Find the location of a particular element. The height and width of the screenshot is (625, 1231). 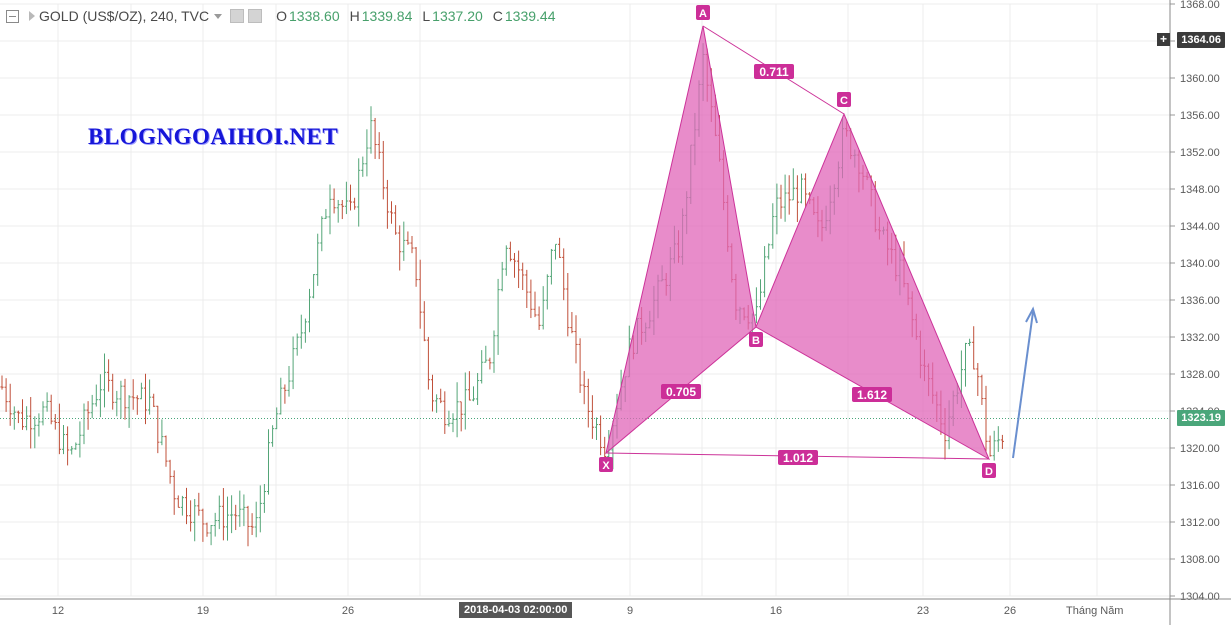

chevron-down-icon is located at coordinates (218, 16).